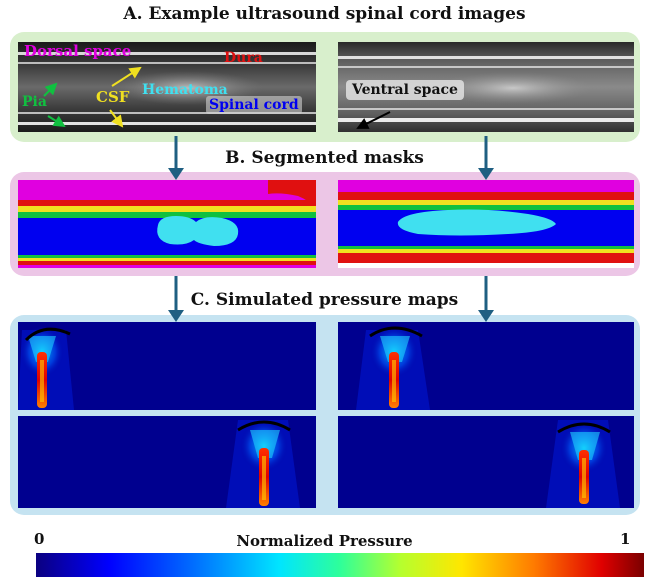 This screenshot has height=579, width=649. What do you see at coordinates (113, 97) in the screenshot?
I see `label-csf: CSF` at bounding box center [113, 97].